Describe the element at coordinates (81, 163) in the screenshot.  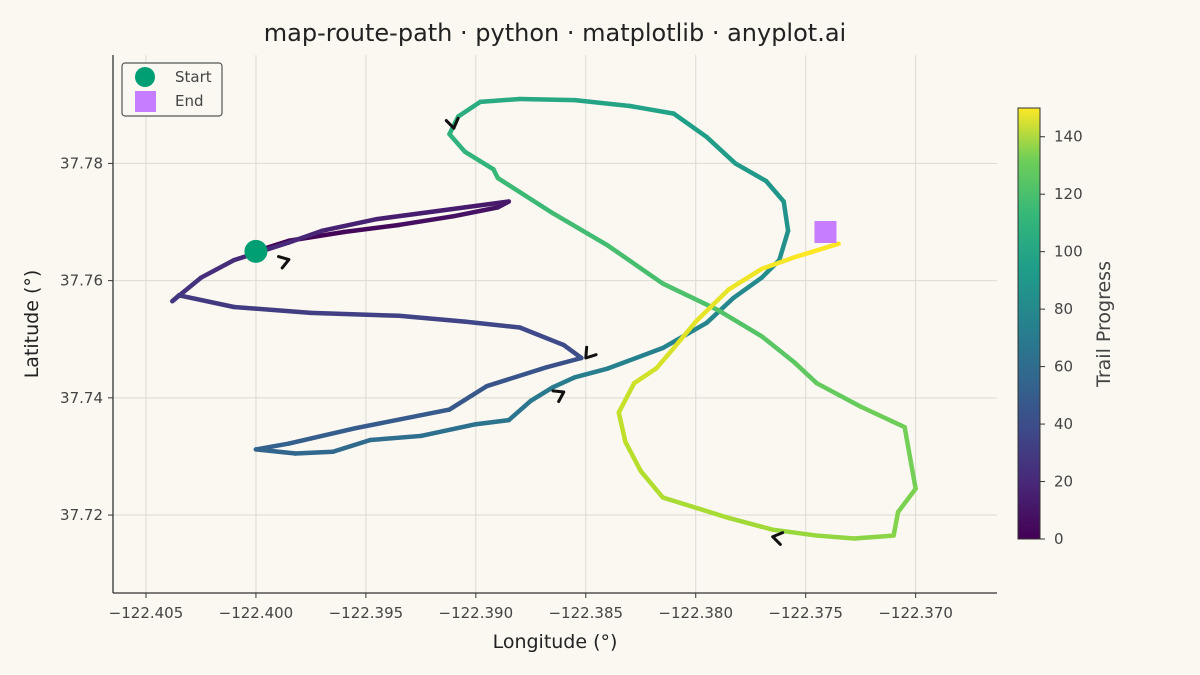
I see `y-tick-label: 37.78` at that location.